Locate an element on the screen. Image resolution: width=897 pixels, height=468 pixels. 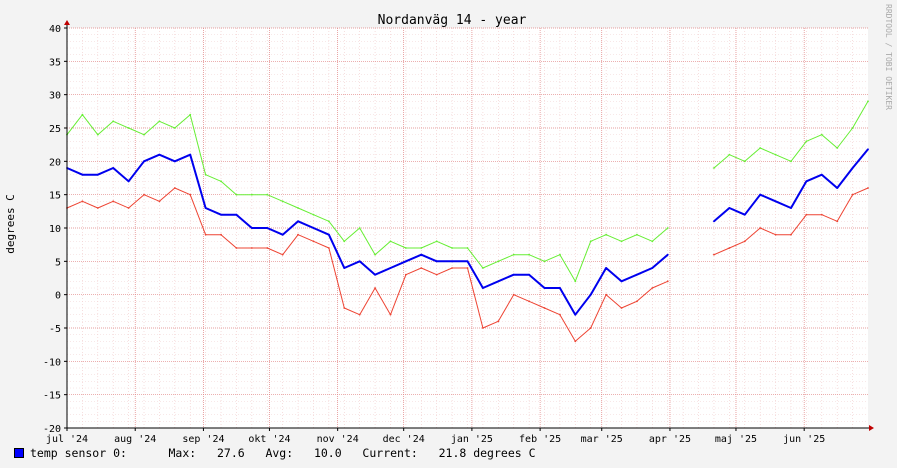
x-axis-arrow is located at coordinates (871, 428).